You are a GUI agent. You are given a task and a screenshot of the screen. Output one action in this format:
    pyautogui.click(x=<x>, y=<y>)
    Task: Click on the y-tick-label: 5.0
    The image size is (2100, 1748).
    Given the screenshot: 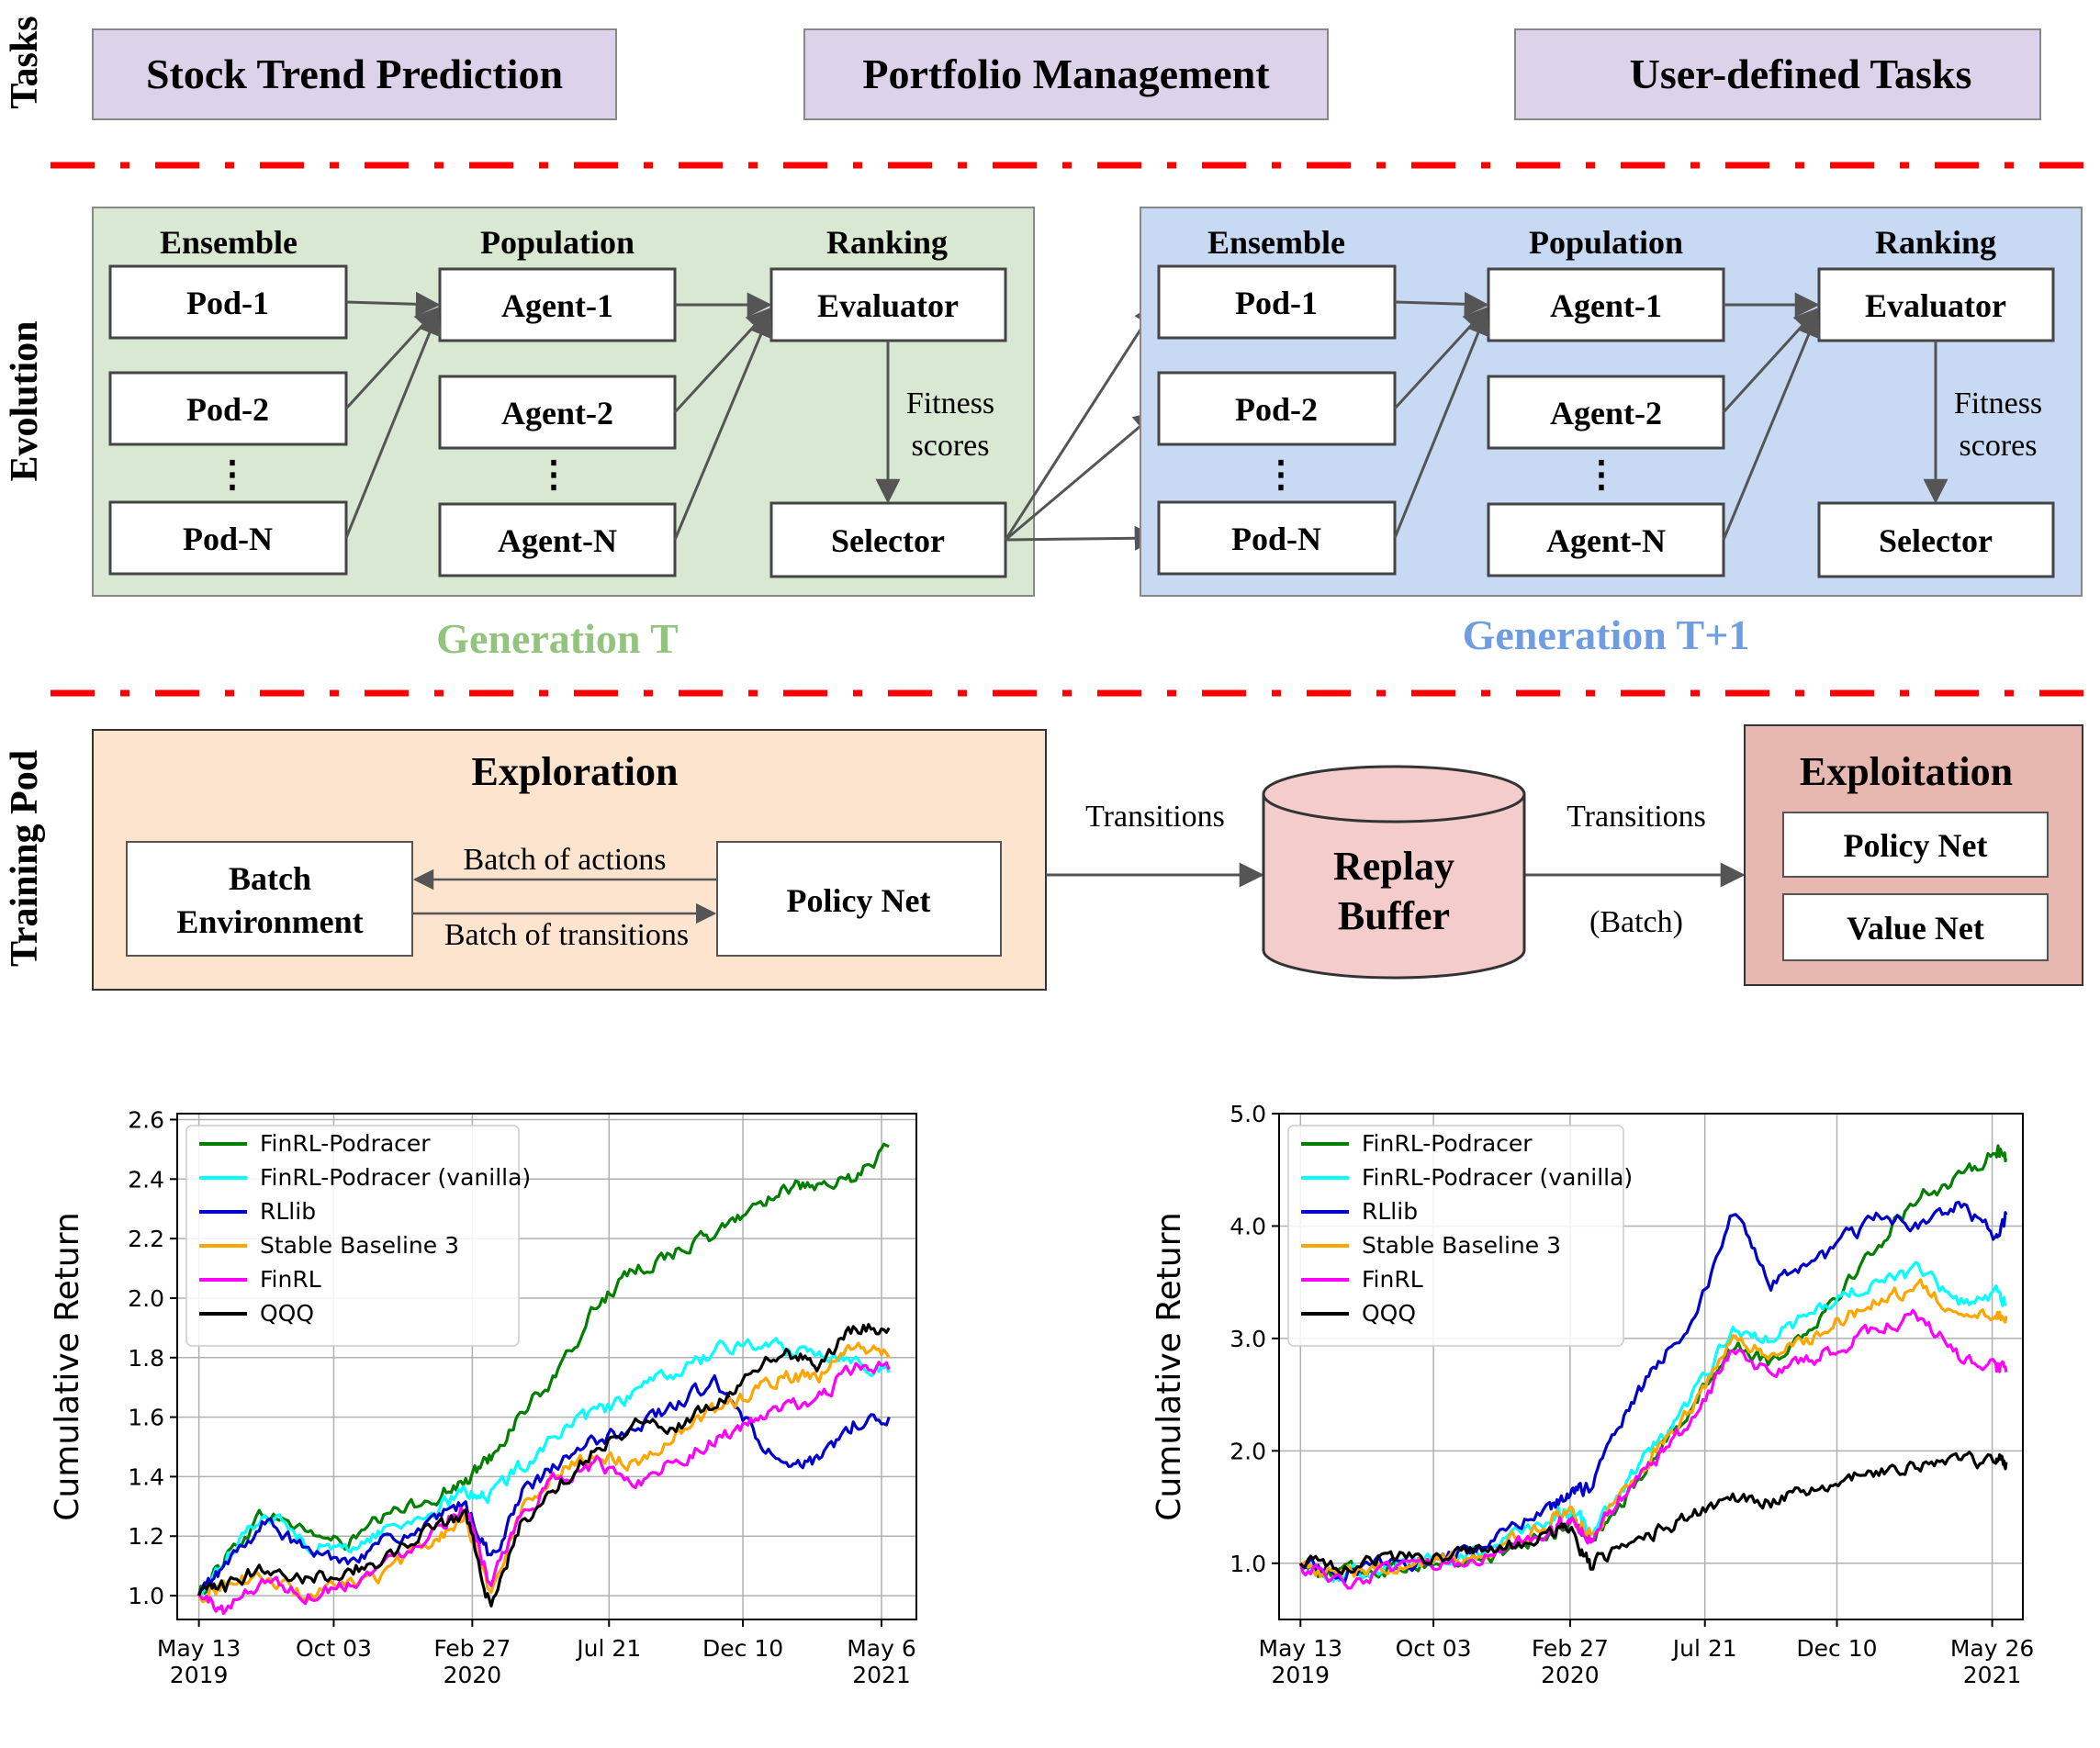 What is the action you would take?
    pyautogui.click(x=1248, y=1114)
    